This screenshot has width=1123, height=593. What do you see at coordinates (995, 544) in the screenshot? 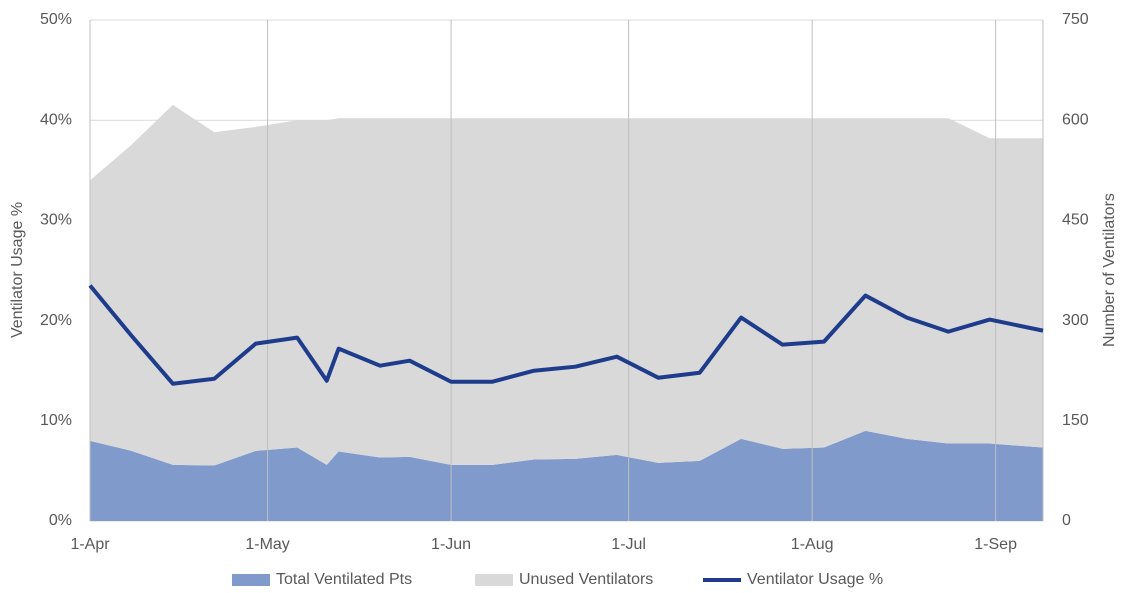
I see `x-tick-label: 1-Sep` at bounding box center [995, 544].